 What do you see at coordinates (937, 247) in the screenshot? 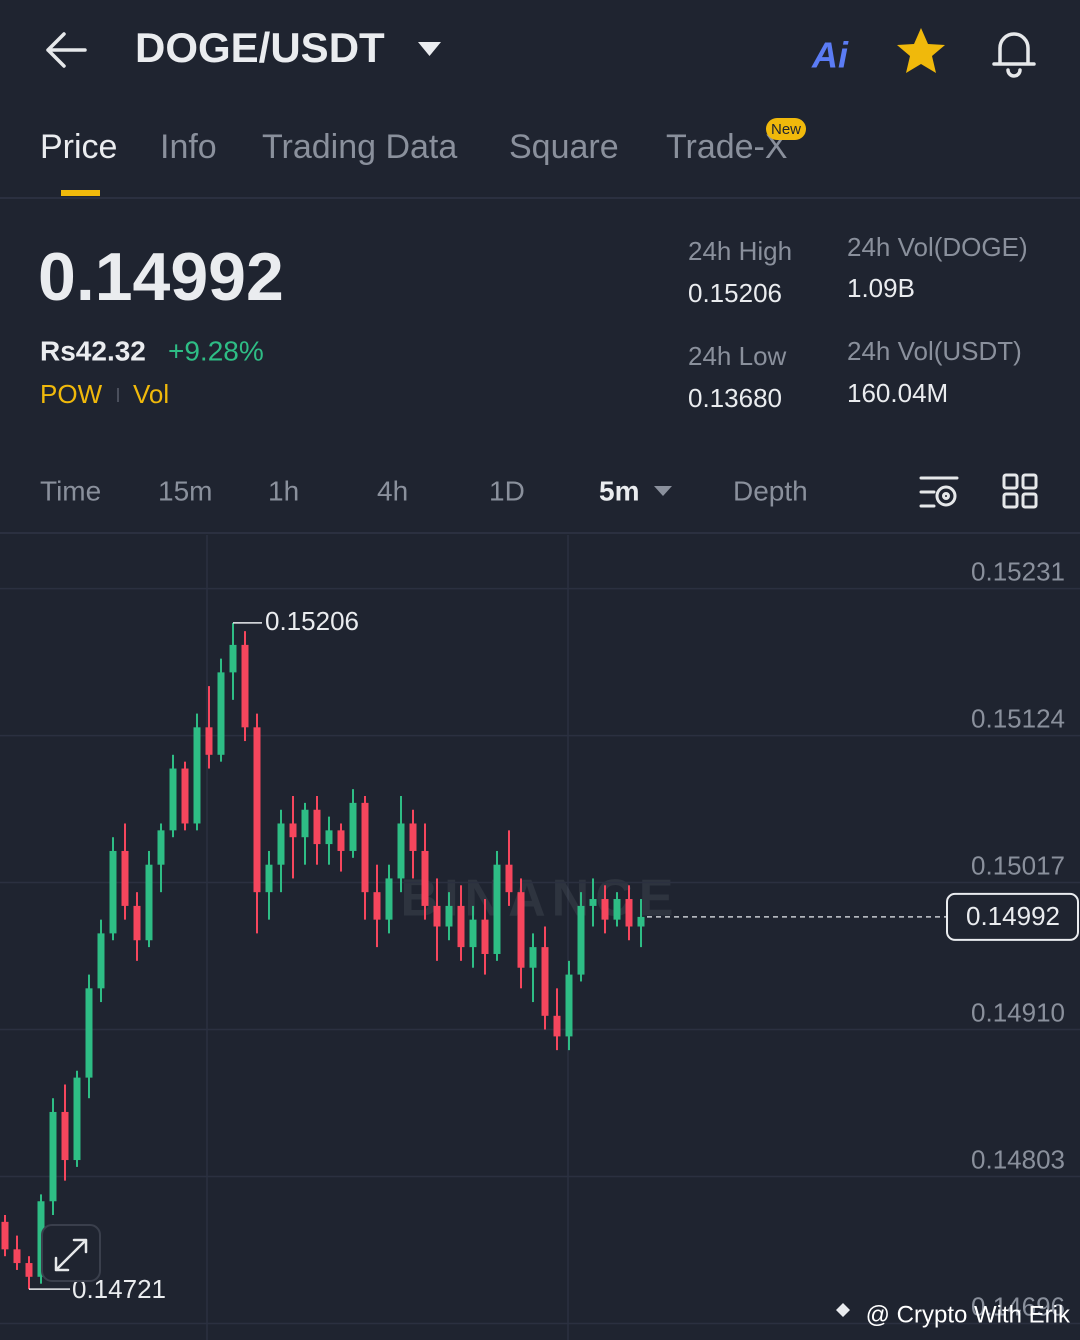
I see `stat-label: 24h Vol(DOGE)` at bounding box center [937, 247].